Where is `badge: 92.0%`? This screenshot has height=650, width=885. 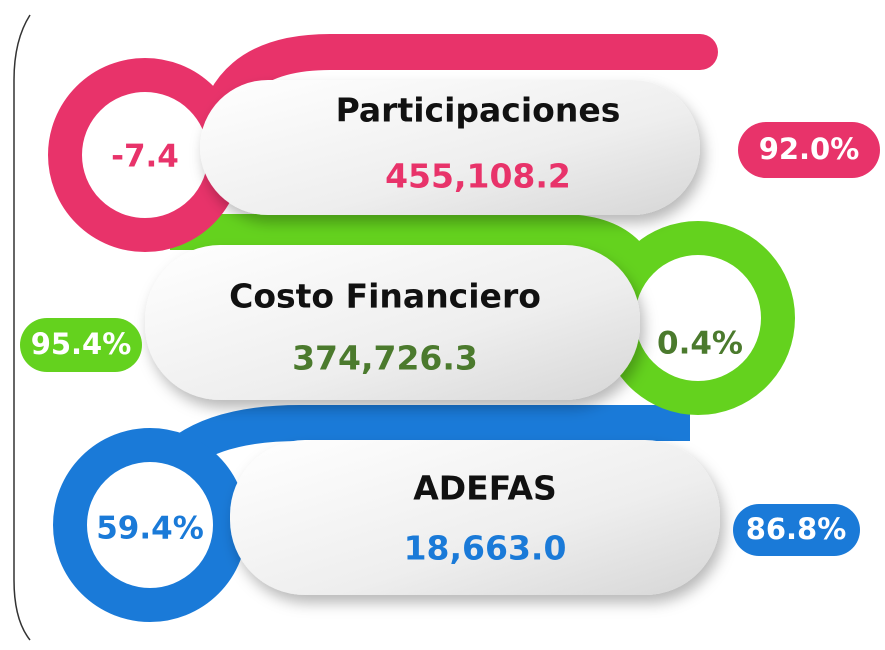 badge: 92.0% is located at coordinates (809, 149).